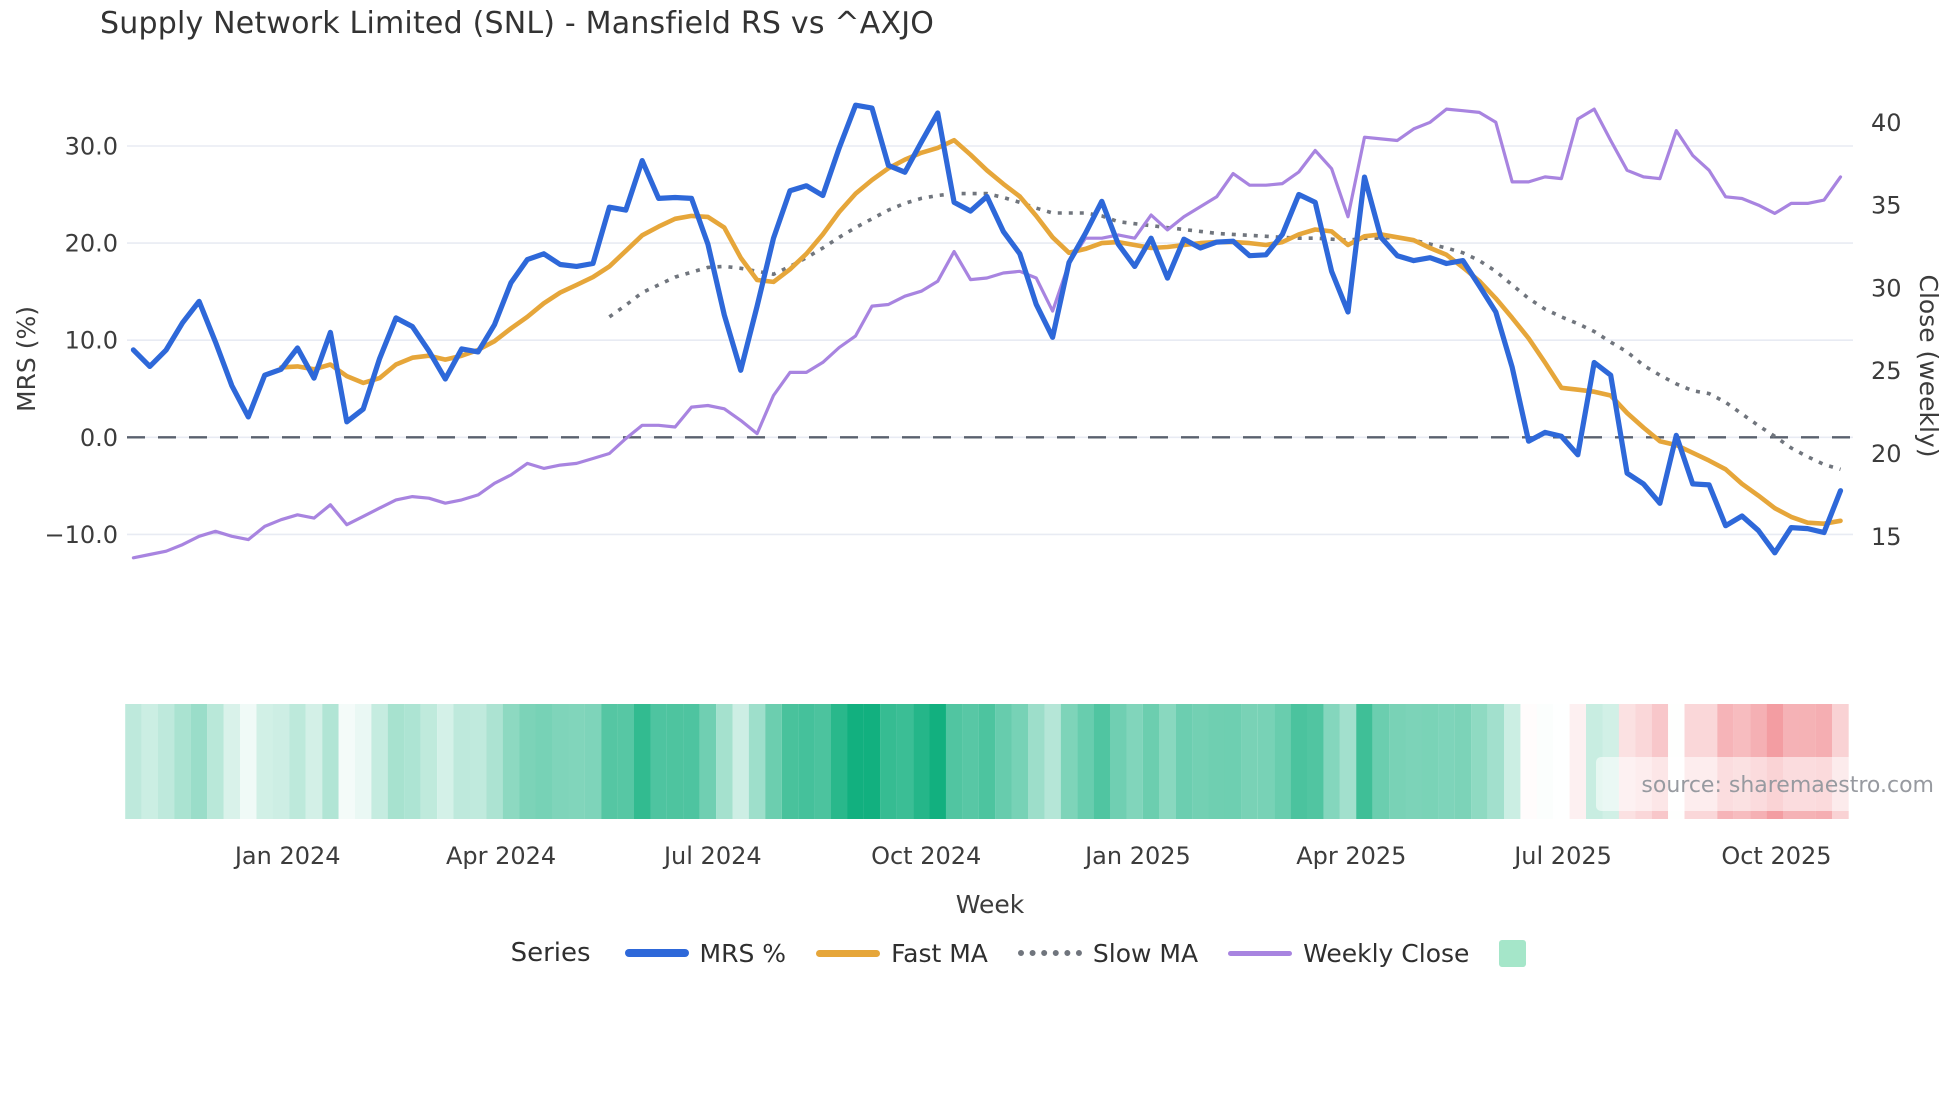 This screenshot has width=1960, height=1102. Describe the element at coordinates (1886, 123) in the screenshot. I see `y-right-tick-label: 40` at that location.